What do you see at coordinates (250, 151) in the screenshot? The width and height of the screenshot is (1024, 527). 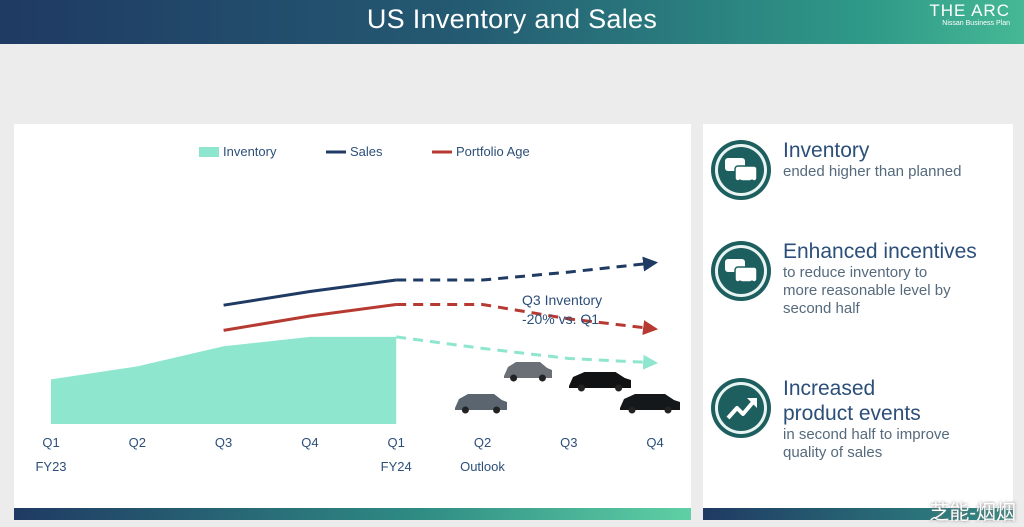 I see `legend-label: Inventory` at bounding box center [250, 151].